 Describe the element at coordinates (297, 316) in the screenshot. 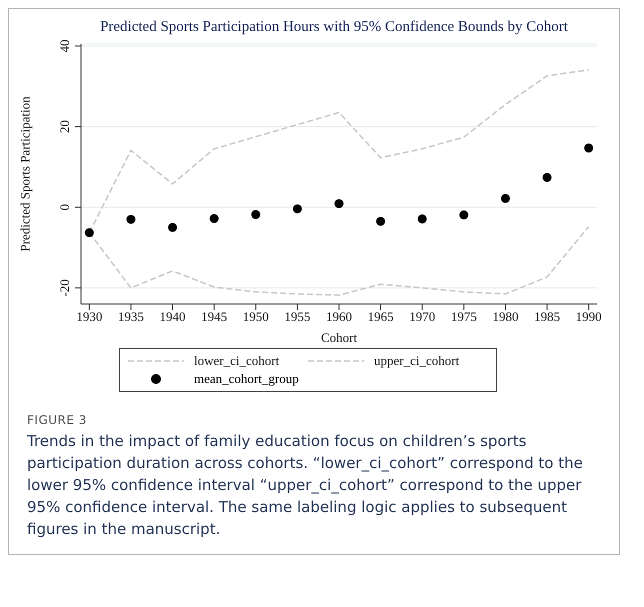

I see `x-tick-label: 1955` at that location.